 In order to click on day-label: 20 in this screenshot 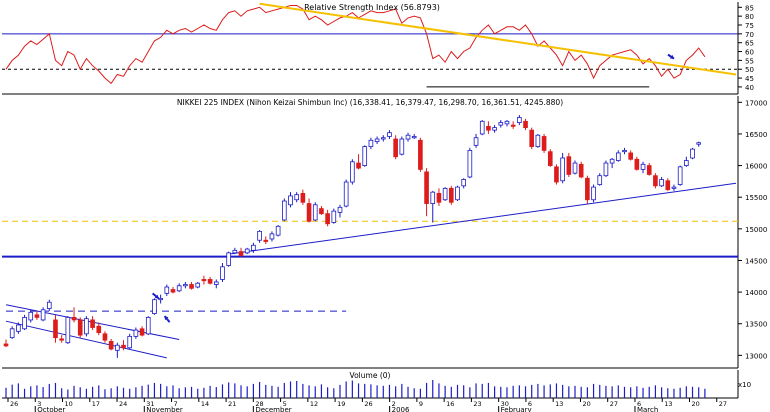, I will do `click(695, 404)`.